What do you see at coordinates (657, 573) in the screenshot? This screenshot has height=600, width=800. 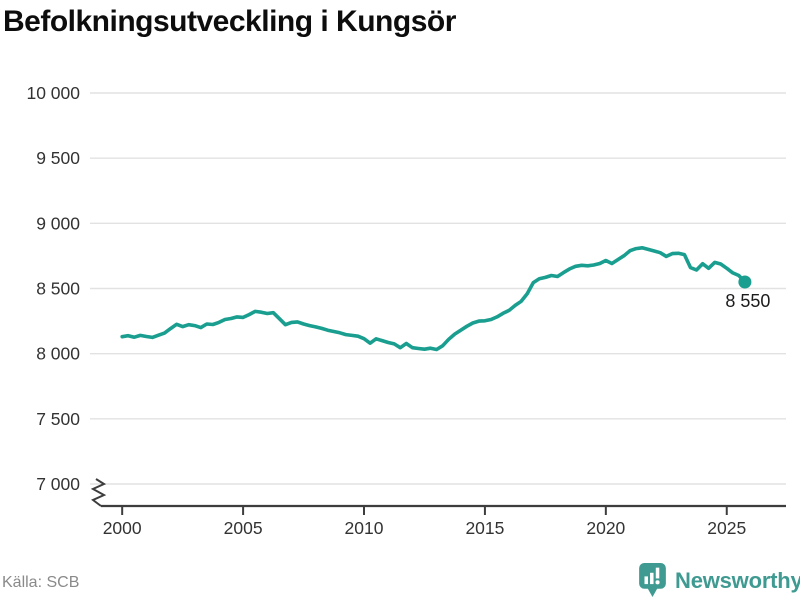 I see `exclamation-icon` at bounding box center [657, 573].